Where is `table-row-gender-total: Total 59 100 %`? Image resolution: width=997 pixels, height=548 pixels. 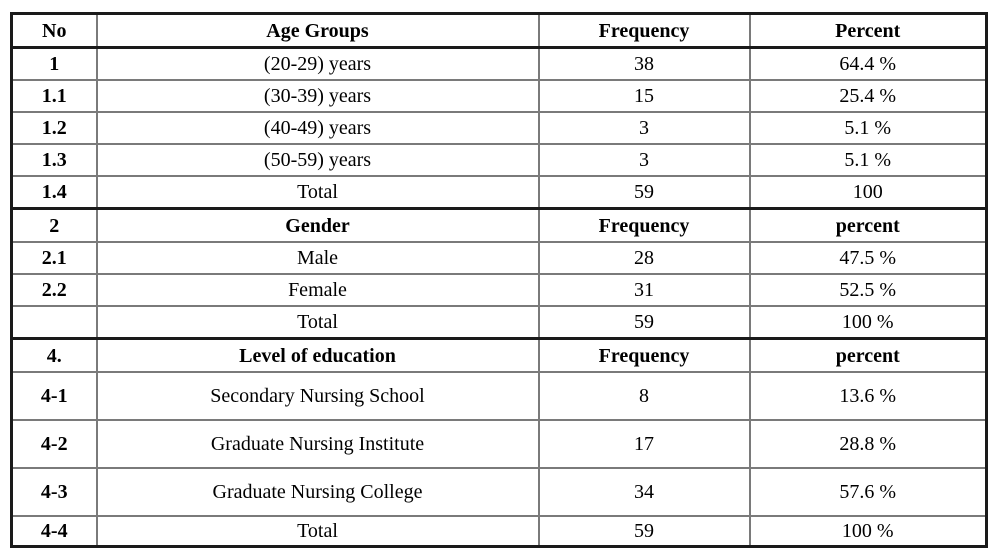 table-row-gender-total: Total 59 100 % is located at coordinates (499, 322).